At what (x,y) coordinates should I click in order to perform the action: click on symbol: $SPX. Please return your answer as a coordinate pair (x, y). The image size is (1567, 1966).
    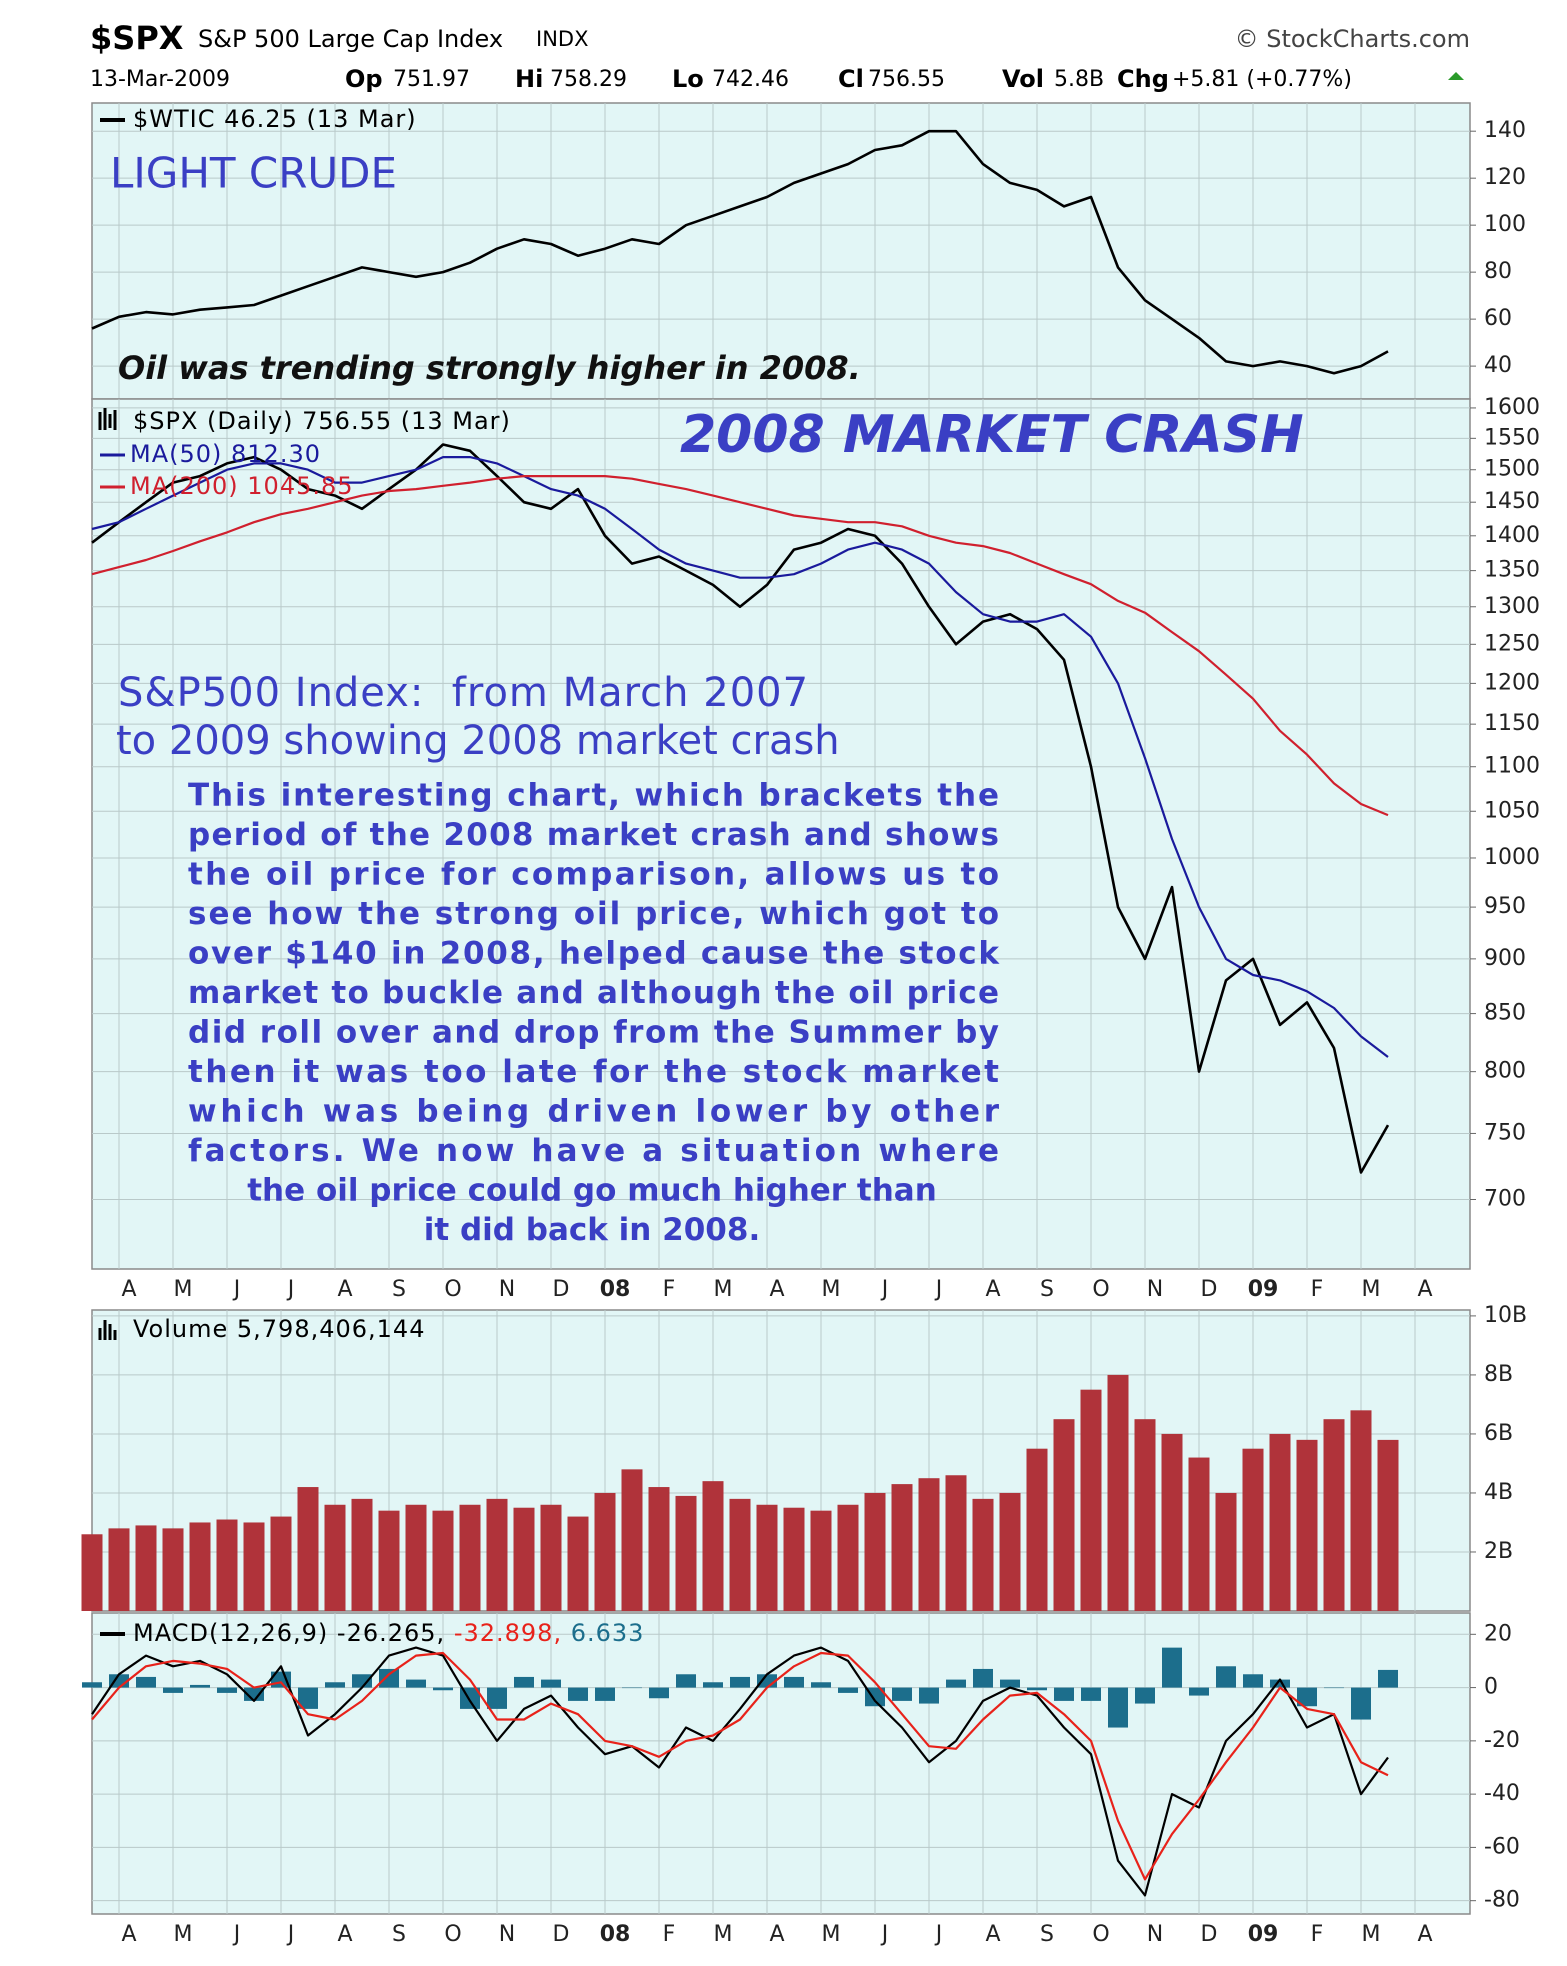
    Looking at the image, I should click on (137, 38).